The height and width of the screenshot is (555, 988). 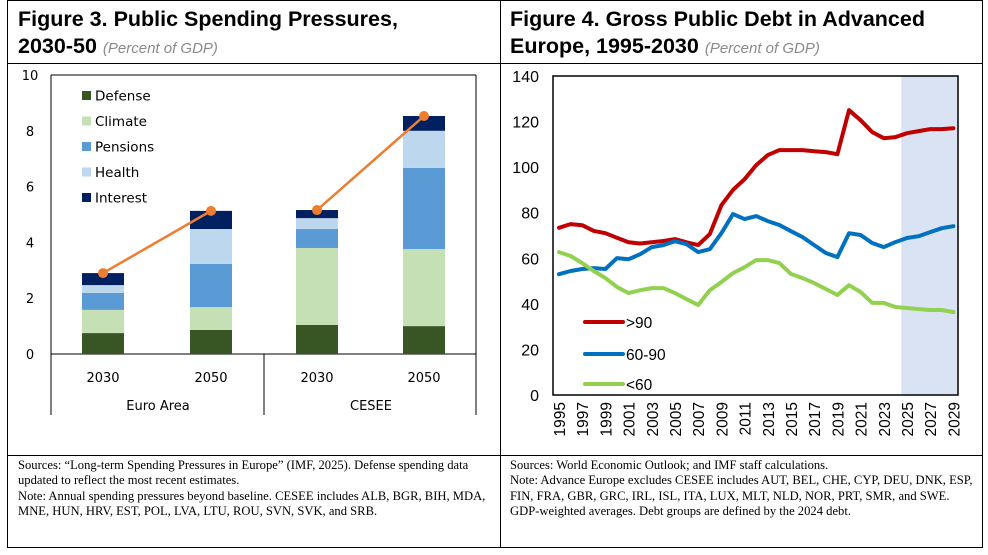 I want to click on x-tick-label: 2021, so click(x=862, y=419).